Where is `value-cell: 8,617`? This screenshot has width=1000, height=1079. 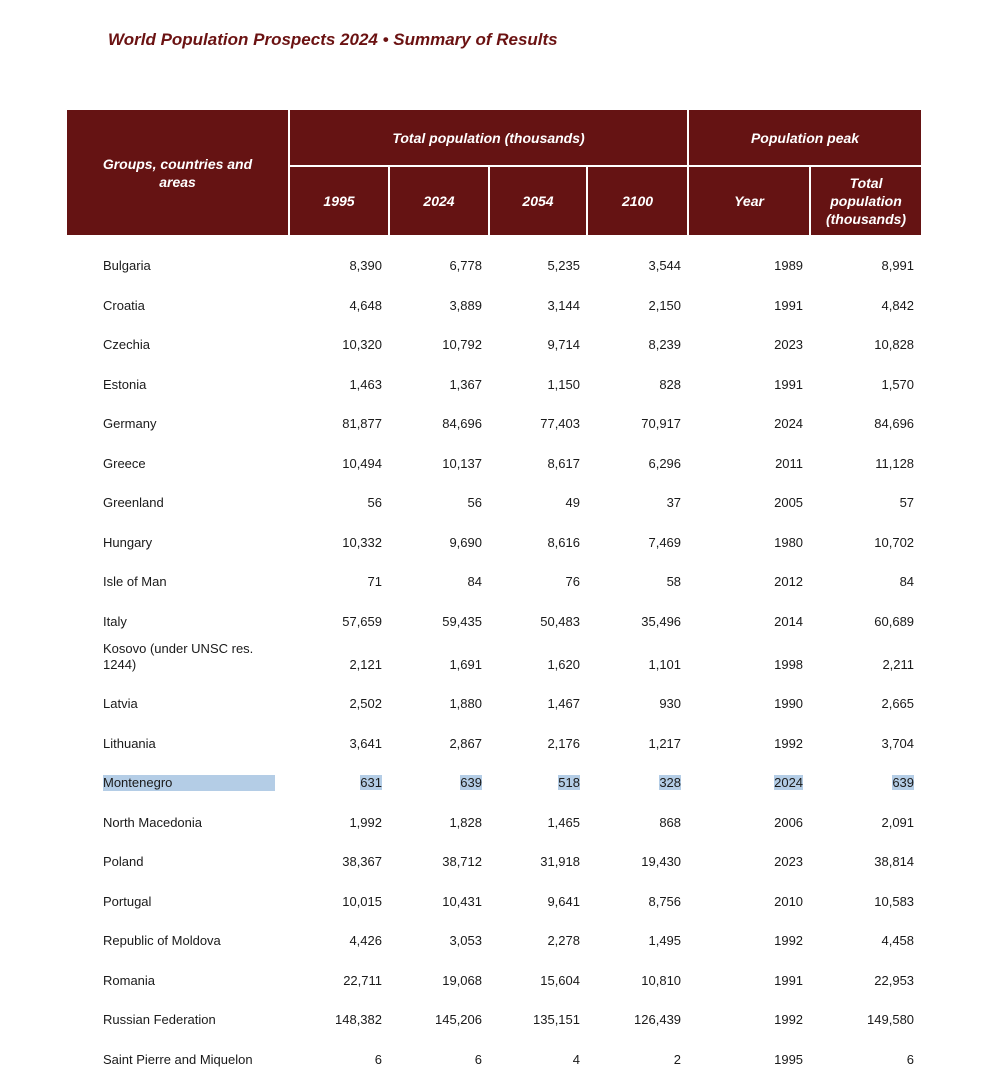 value-cell: 8,617 is located at coordinates (538, 463).